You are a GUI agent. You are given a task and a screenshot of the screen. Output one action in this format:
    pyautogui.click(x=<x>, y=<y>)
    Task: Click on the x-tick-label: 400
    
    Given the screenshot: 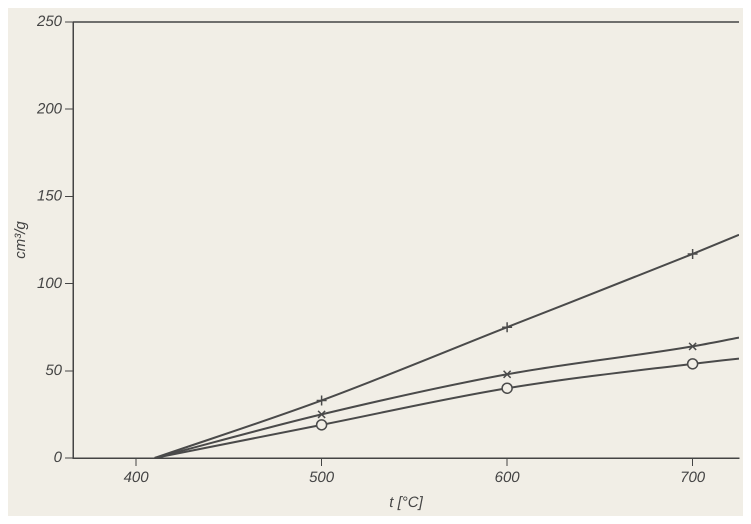 What is the action you would take?
    pyautogui.click(x=137, y=477)
    